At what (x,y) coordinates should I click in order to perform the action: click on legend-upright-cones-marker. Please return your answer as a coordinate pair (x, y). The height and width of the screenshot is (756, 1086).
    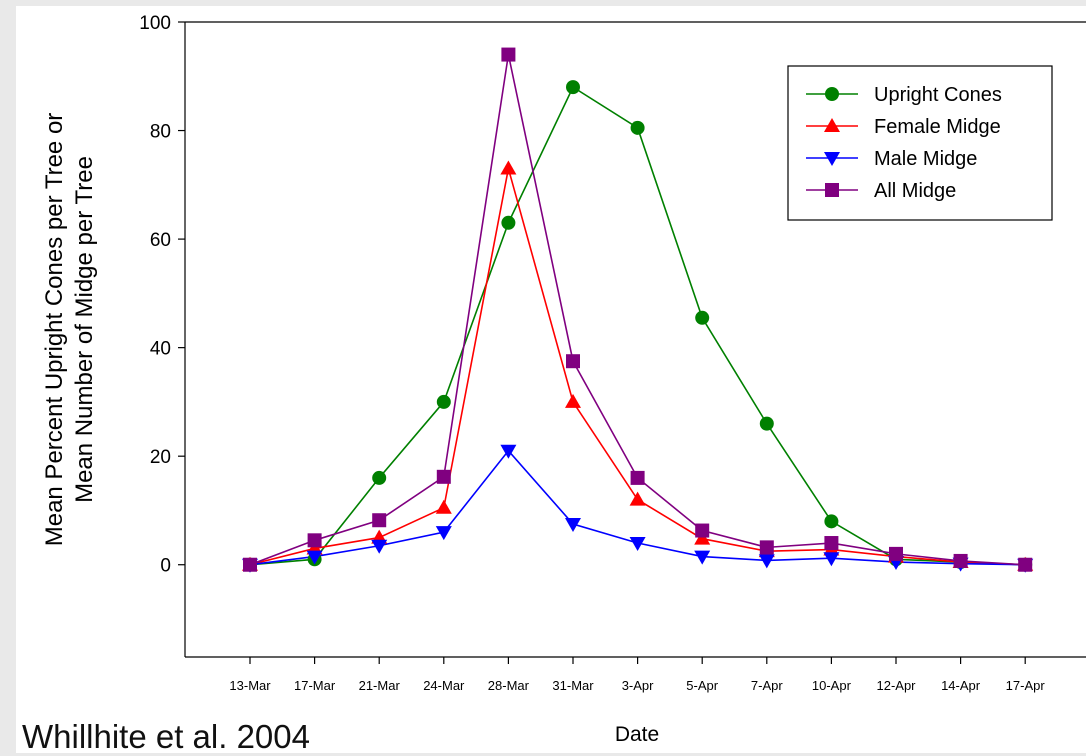
    Looking at the image, I should click on (832, 94).